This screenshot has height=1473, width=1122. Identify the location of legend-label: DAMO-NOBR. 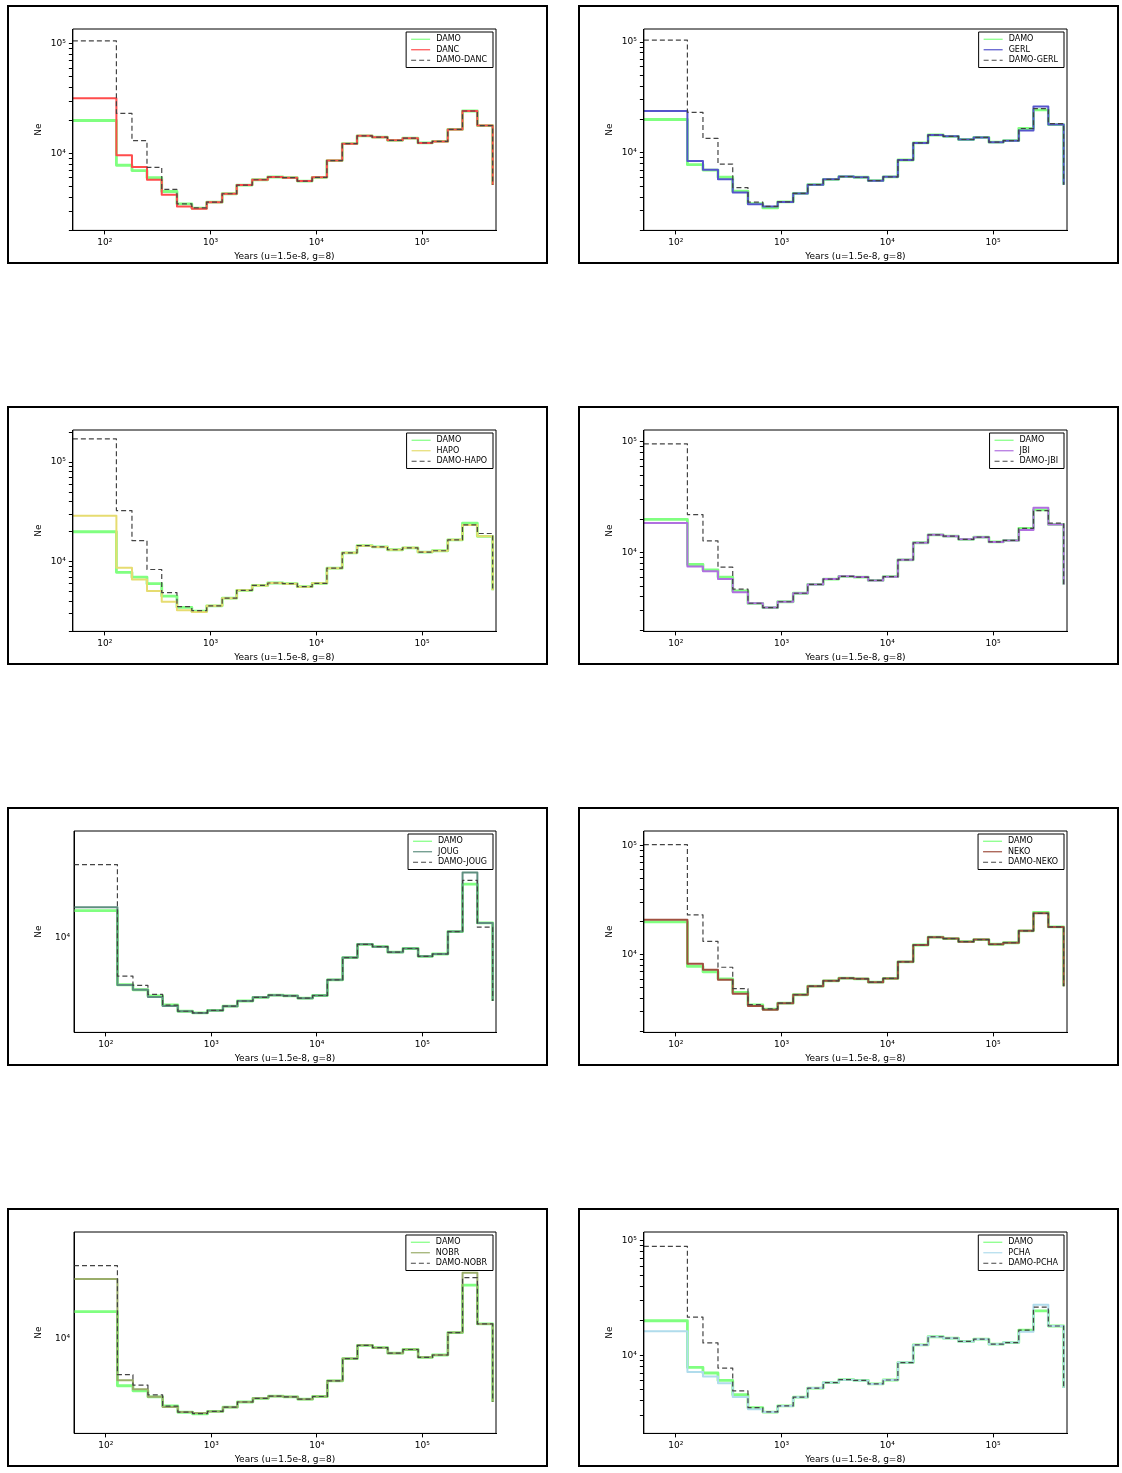
(461, 1263).